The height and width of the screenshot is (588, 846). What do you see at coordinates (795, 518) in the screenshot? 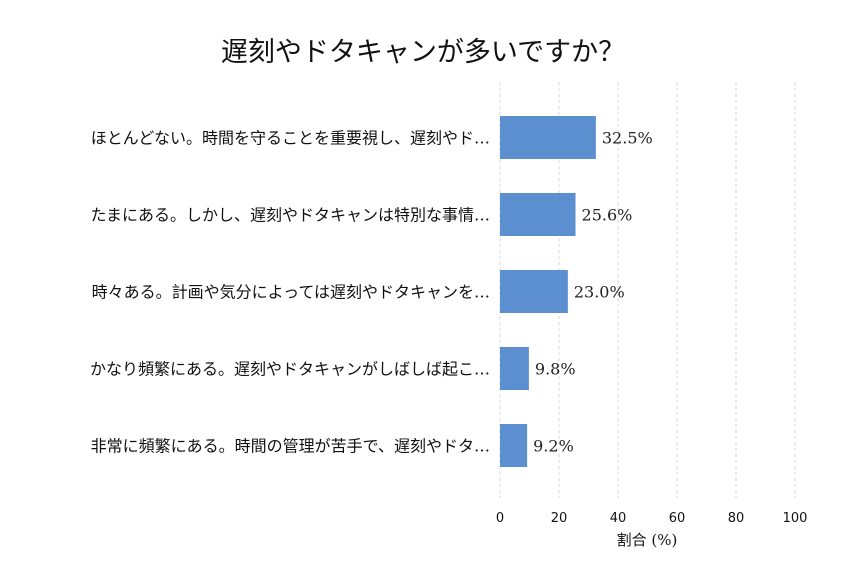
I see `x-tick-label: 100` at bounding box center [795, 518].